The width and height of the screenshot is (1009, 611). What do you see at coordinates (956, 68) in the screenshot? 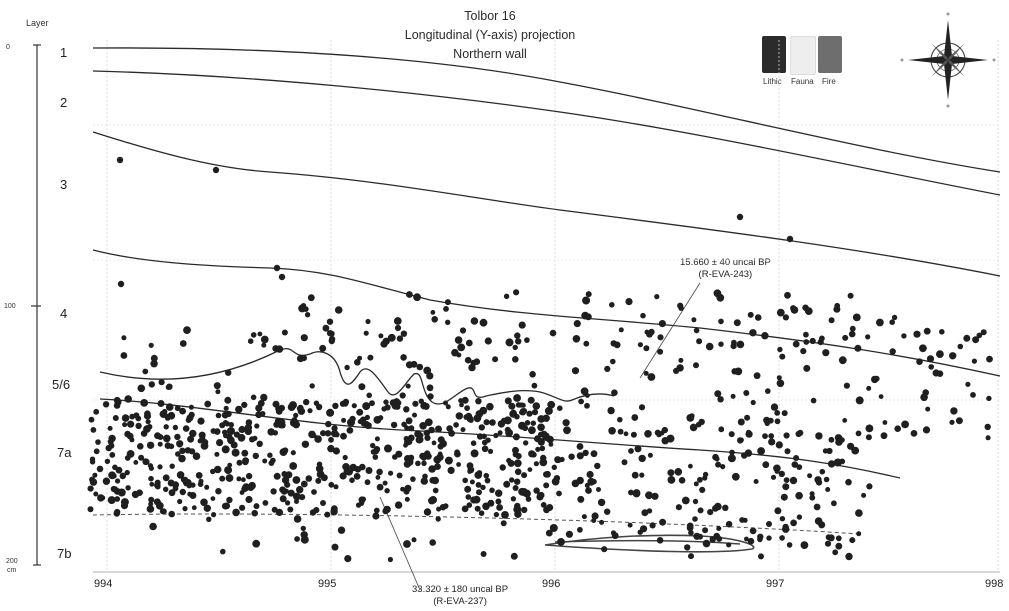
I see `compass-point-se` at bounding box center [956, 68].